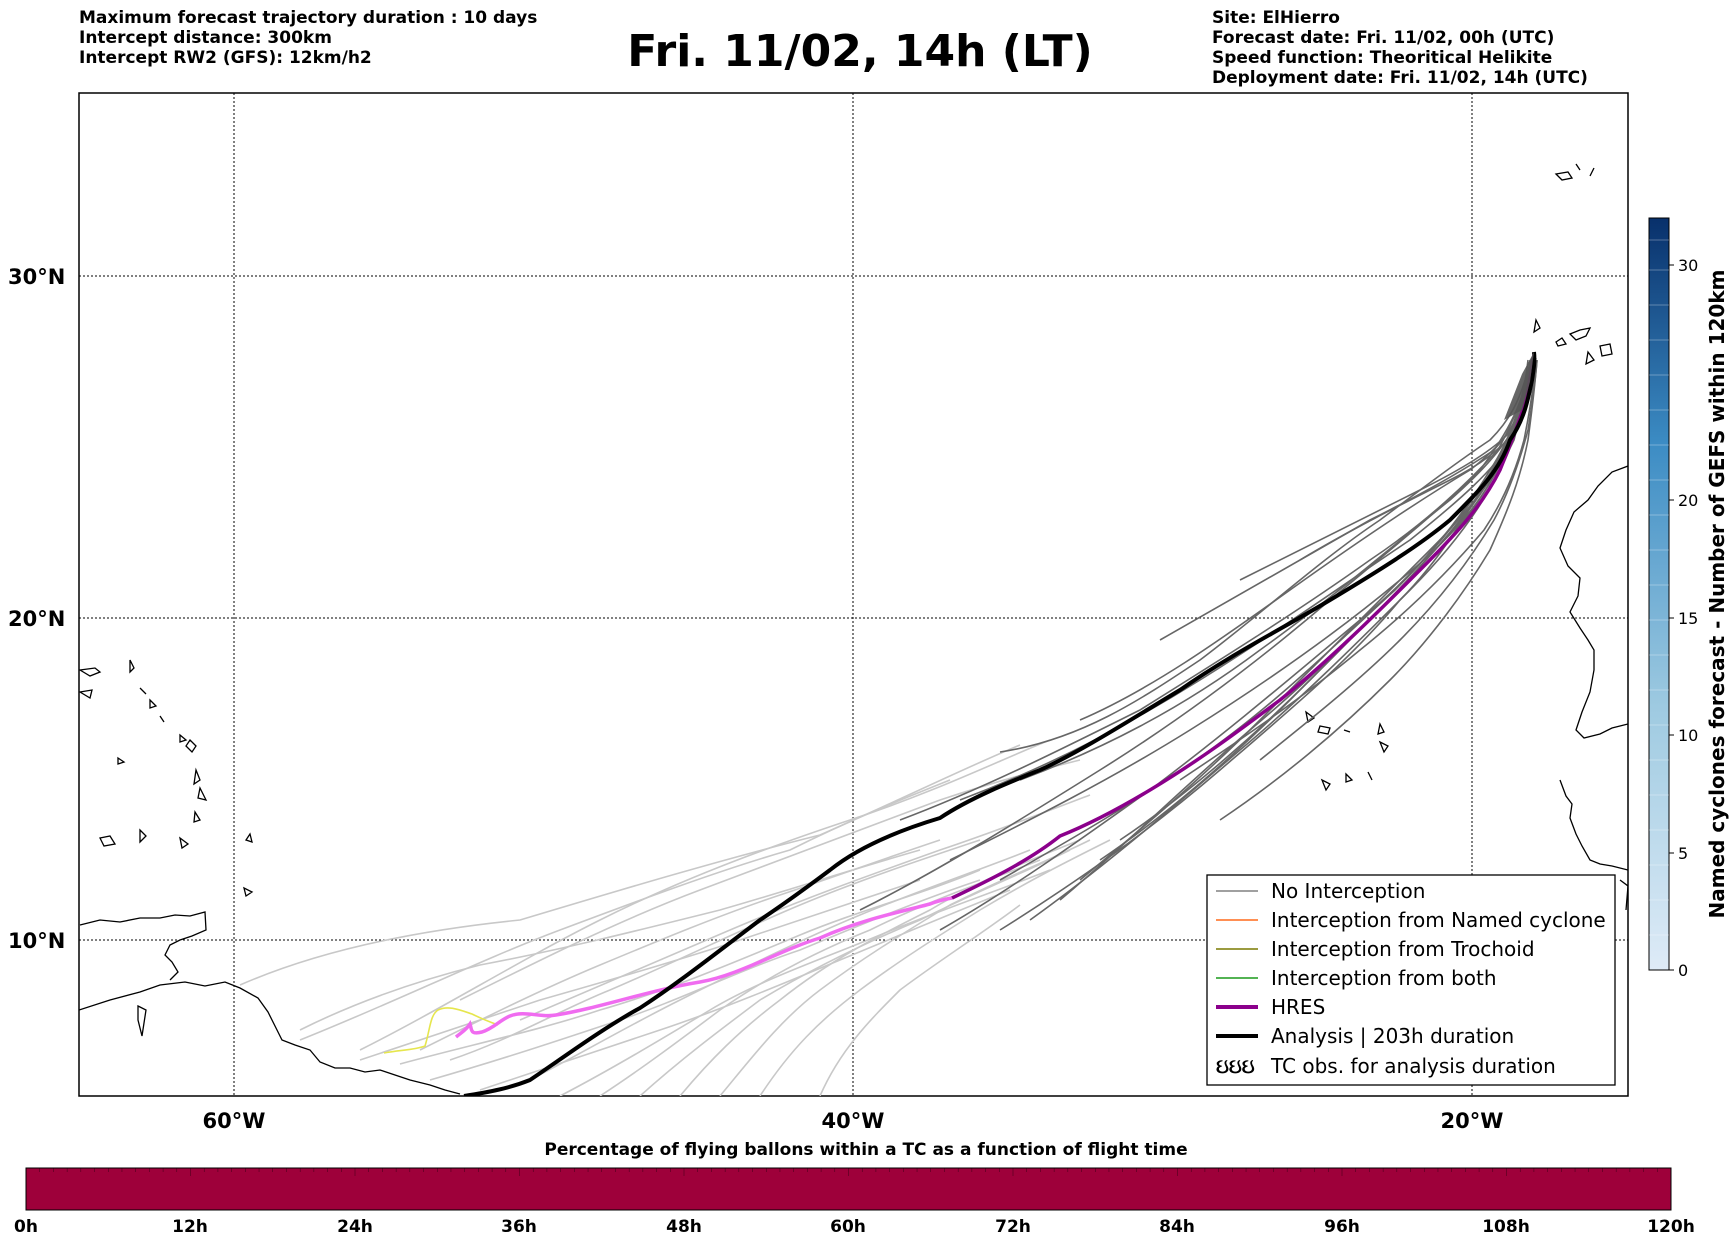  I want to click on time-tick: 120h, so click(1671, 1227).